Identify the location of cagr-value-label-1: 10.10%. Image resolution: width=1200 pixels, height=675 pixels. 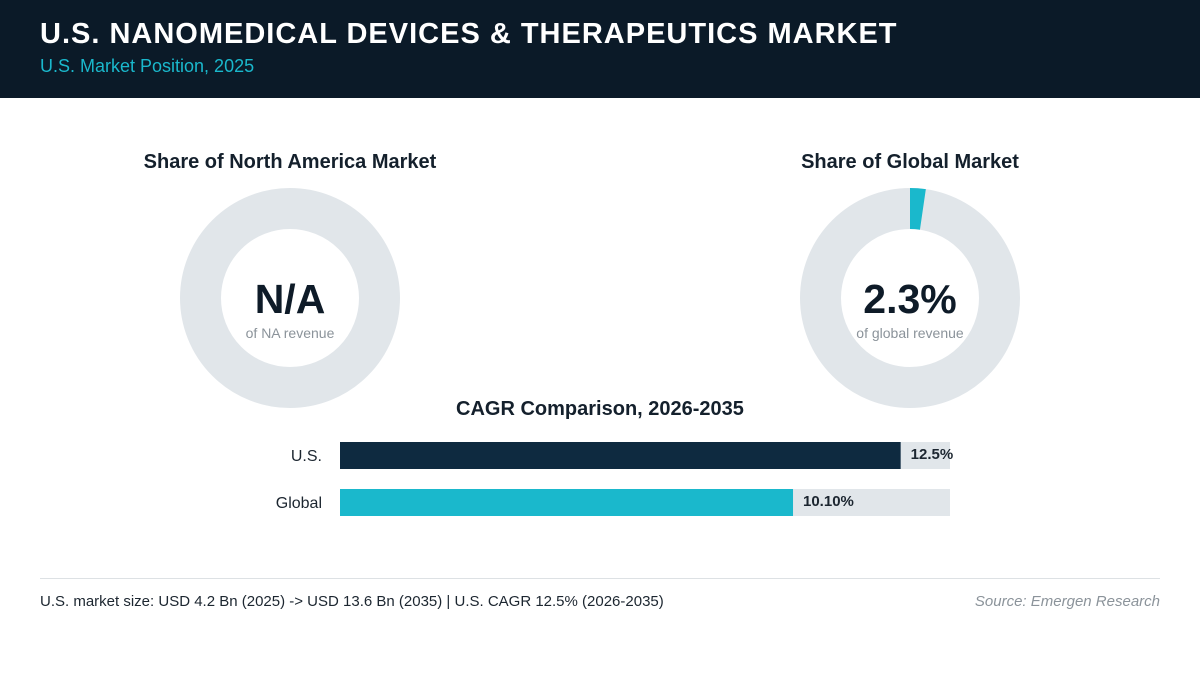
(828, 501).